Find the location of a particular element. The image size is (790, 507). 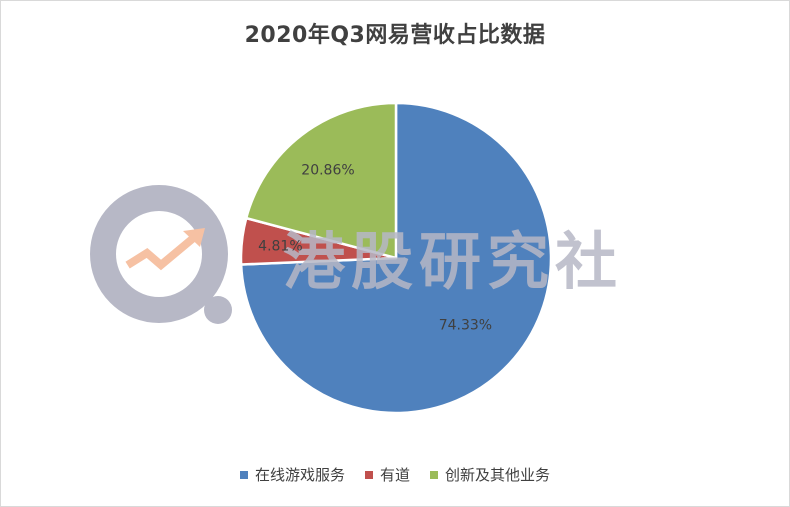

legend-item-2: 有道 is located at coordinates (387, 474).